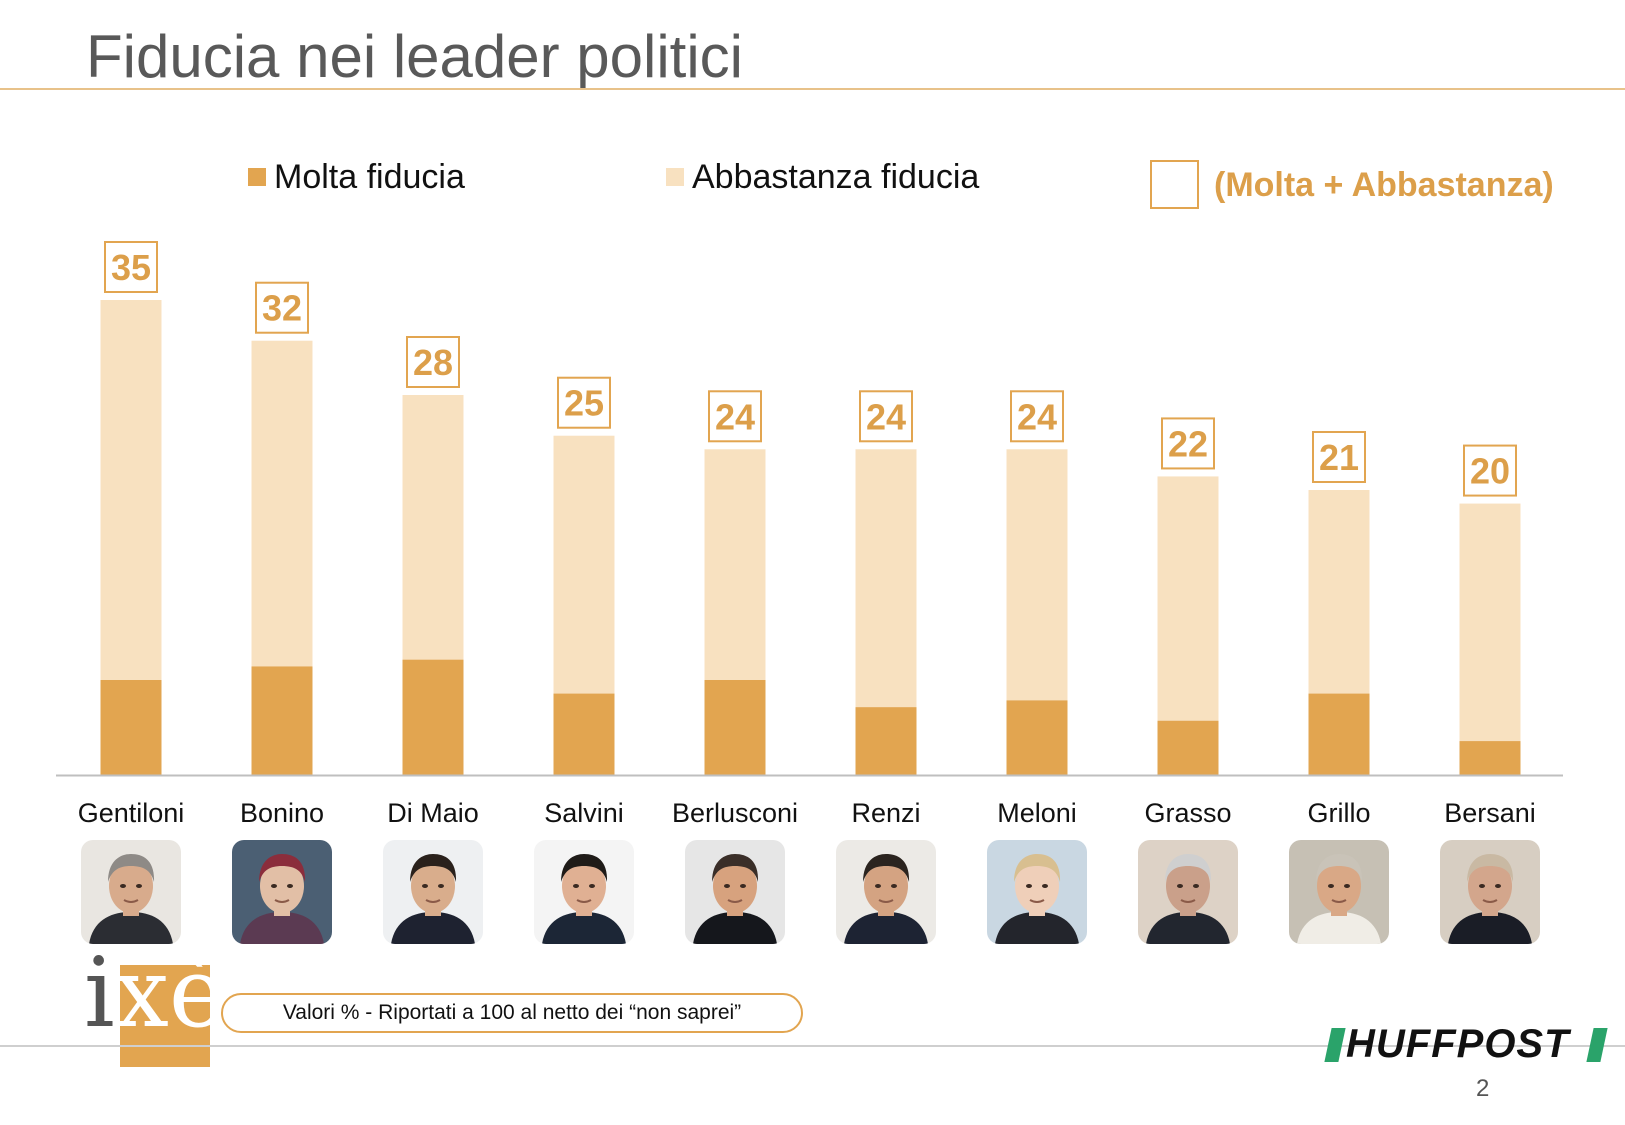  Describe the element at coordinates (1187, 813) in the screenshot. I see `category-label-grasso: Grasso` at that location.